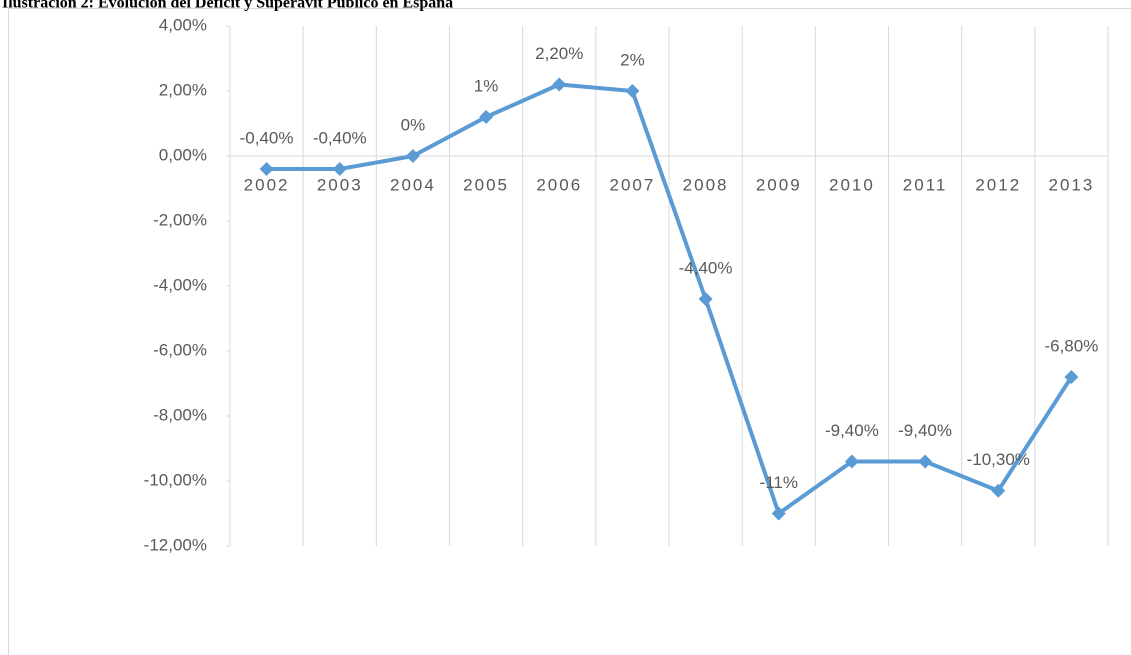 The height and width of the screenshot is (655, 1131). Describe the element at coordinates (183, 89) in the screenshot. I see `y-tick-label: 2,00%` at that location.